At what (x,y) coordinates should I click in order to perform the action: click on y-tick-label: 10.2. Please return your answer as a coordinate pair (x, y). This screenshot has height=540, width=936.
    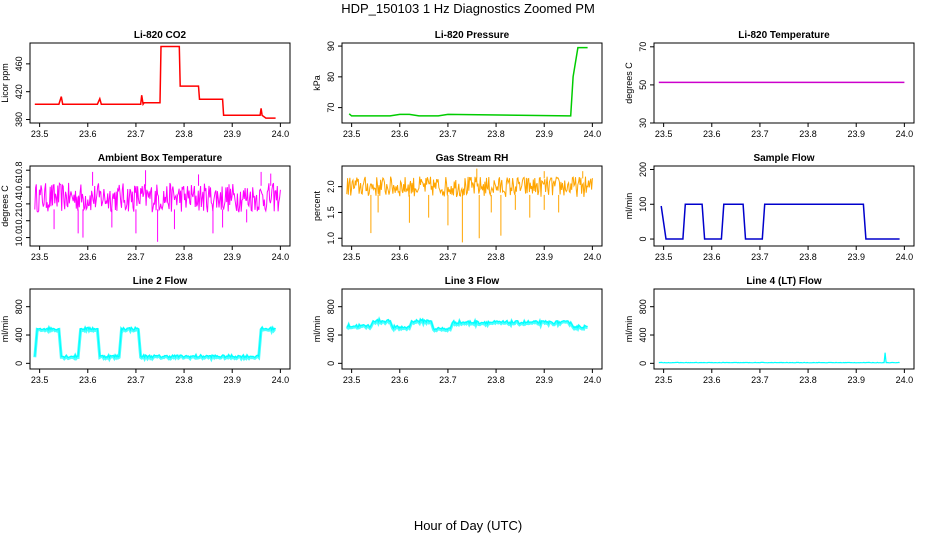
    Looking at the image, I should click on (19, 221).